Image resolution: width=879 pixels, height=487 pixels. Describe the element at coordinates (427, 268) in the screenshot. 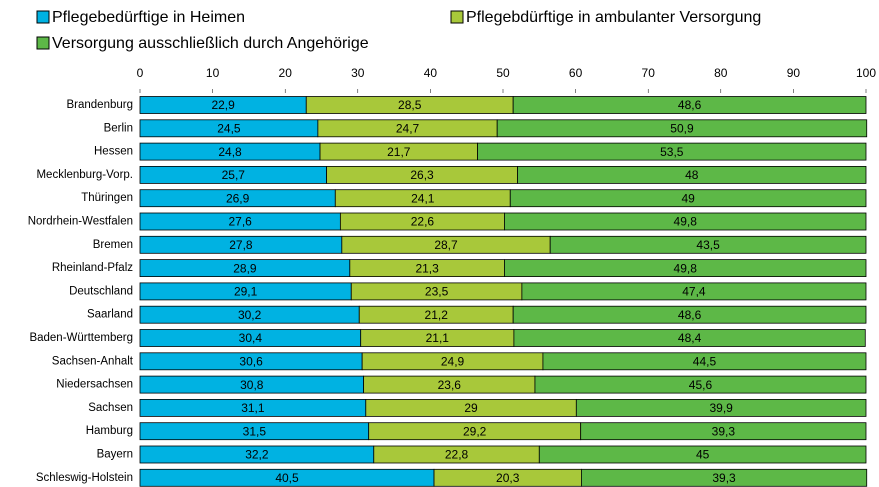

I see `value-label: 21,3` at that location.